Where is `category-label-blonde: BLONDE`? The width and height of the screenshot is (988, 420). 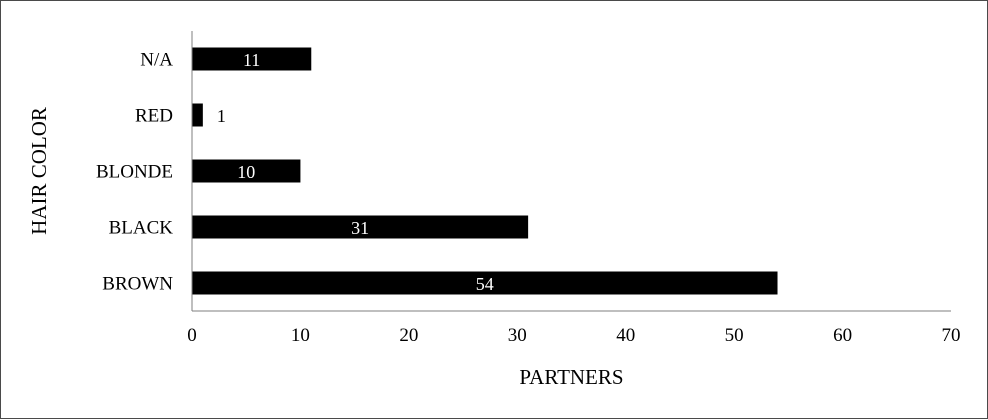 category-label-blonde: BLONDE is located at coordinates (134, 172).